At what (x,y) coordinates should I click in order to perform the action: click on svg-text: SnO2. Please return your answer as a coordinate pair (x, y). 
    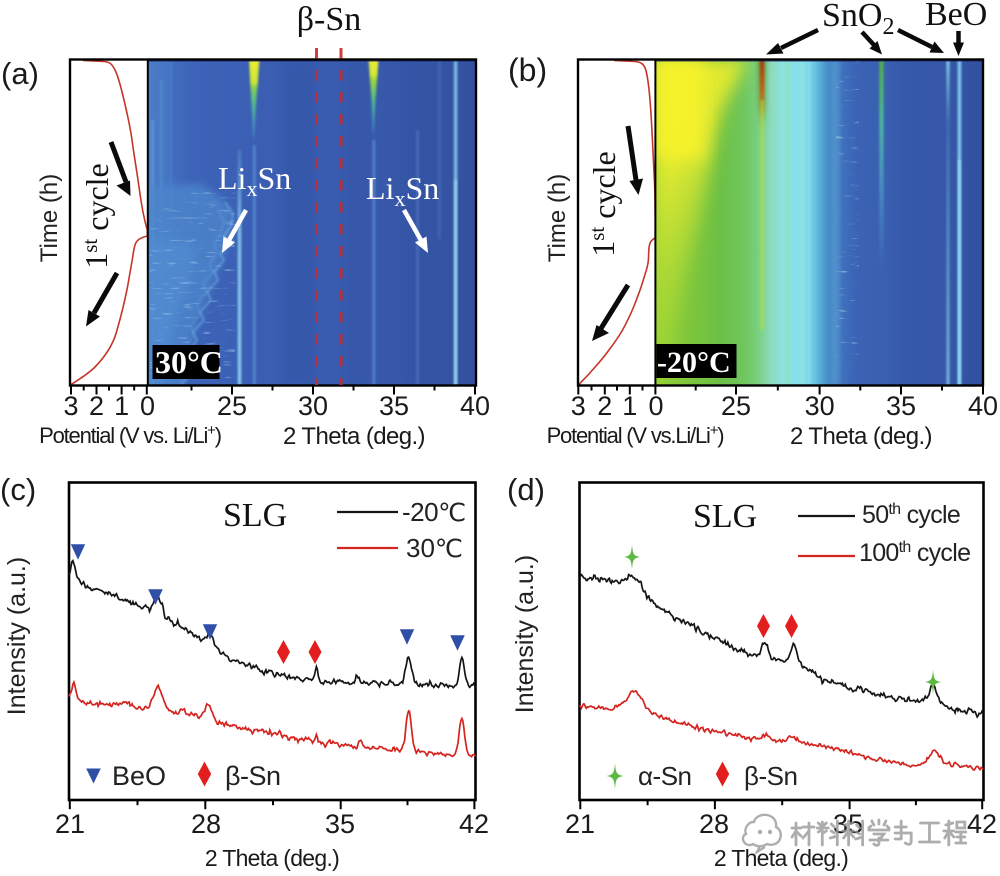
    Looking at the image, I should click on (858, 20).